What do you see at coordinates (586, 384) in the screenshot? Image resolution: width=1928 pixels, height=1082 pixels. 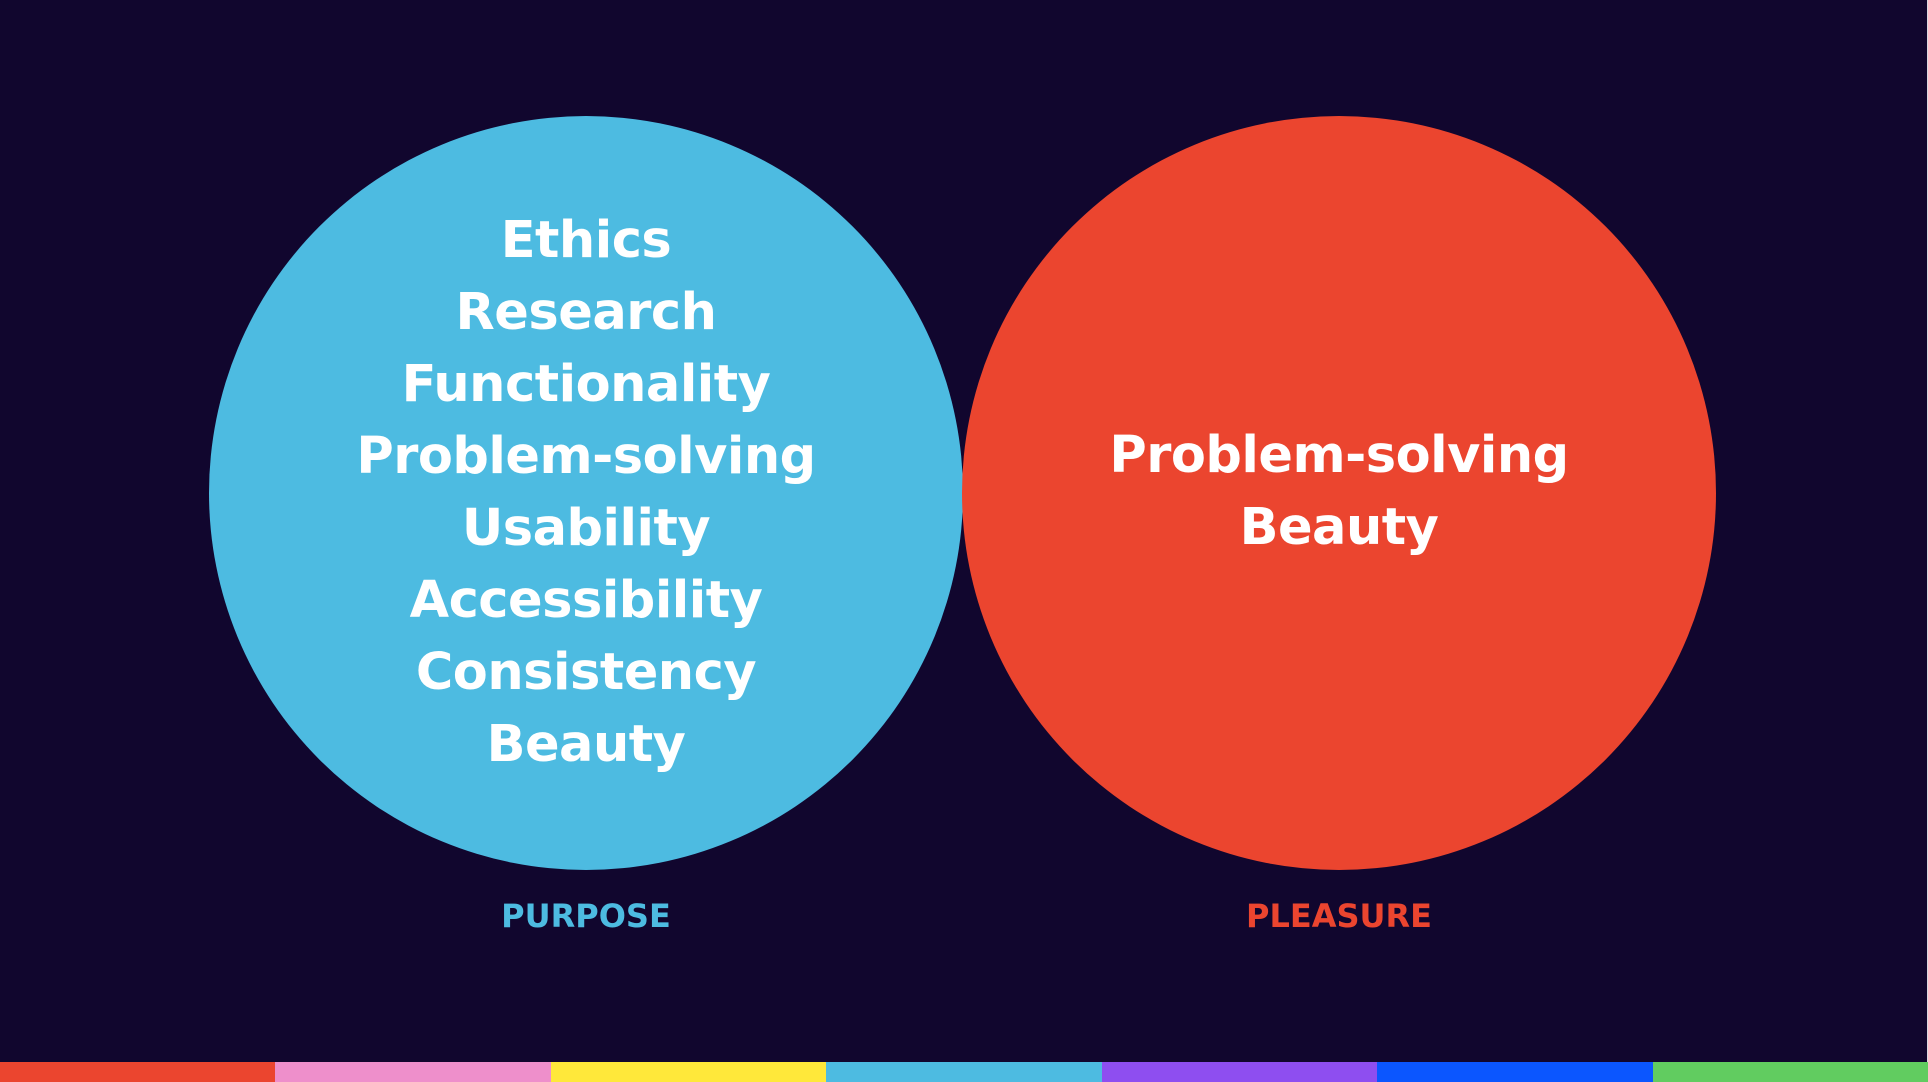 I see `purpose-item: Functionality` at bounding box center [586, 384].